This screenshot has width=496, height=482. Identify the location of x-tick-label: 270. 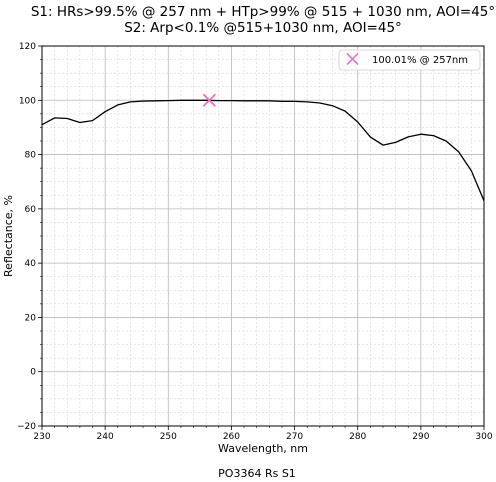
(294, 437).